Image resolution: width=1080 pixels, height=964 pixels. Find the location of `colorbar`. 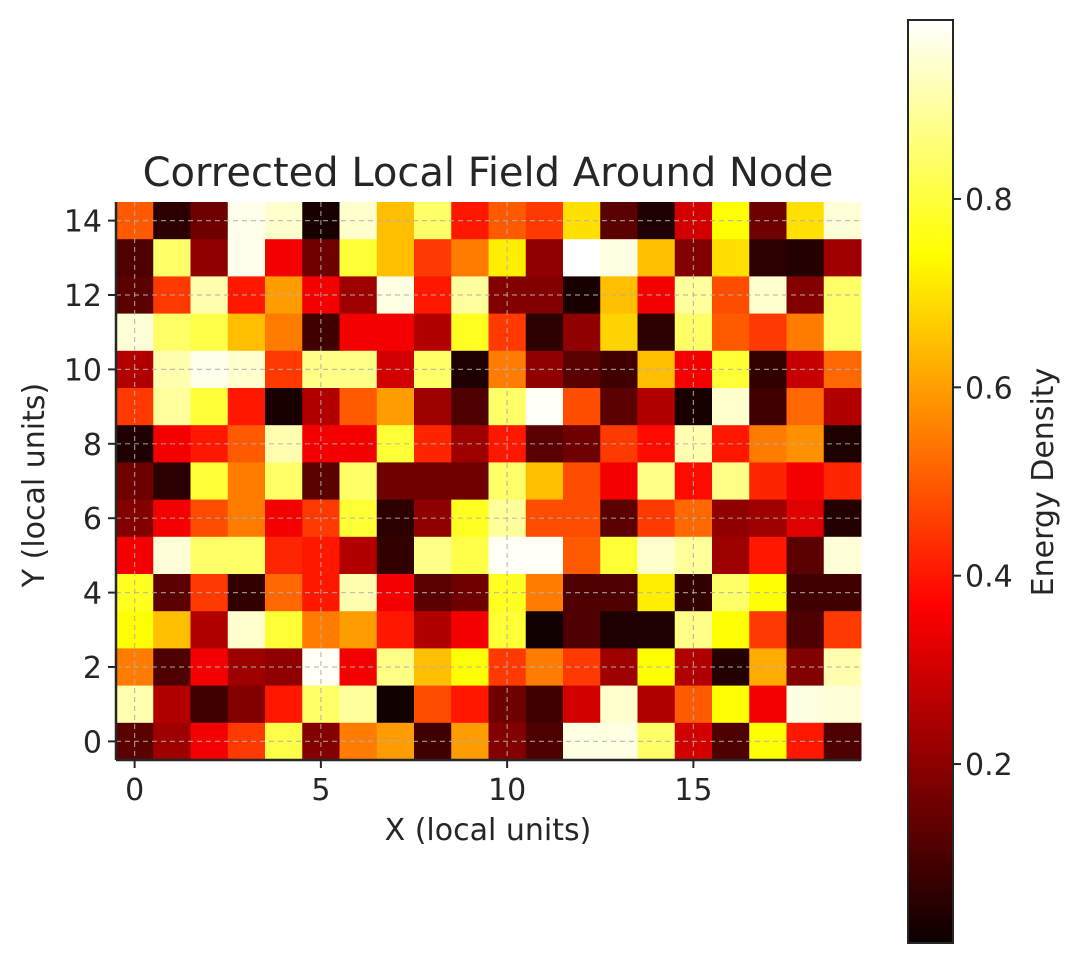

colorbar is located at coordinates (930, 481).